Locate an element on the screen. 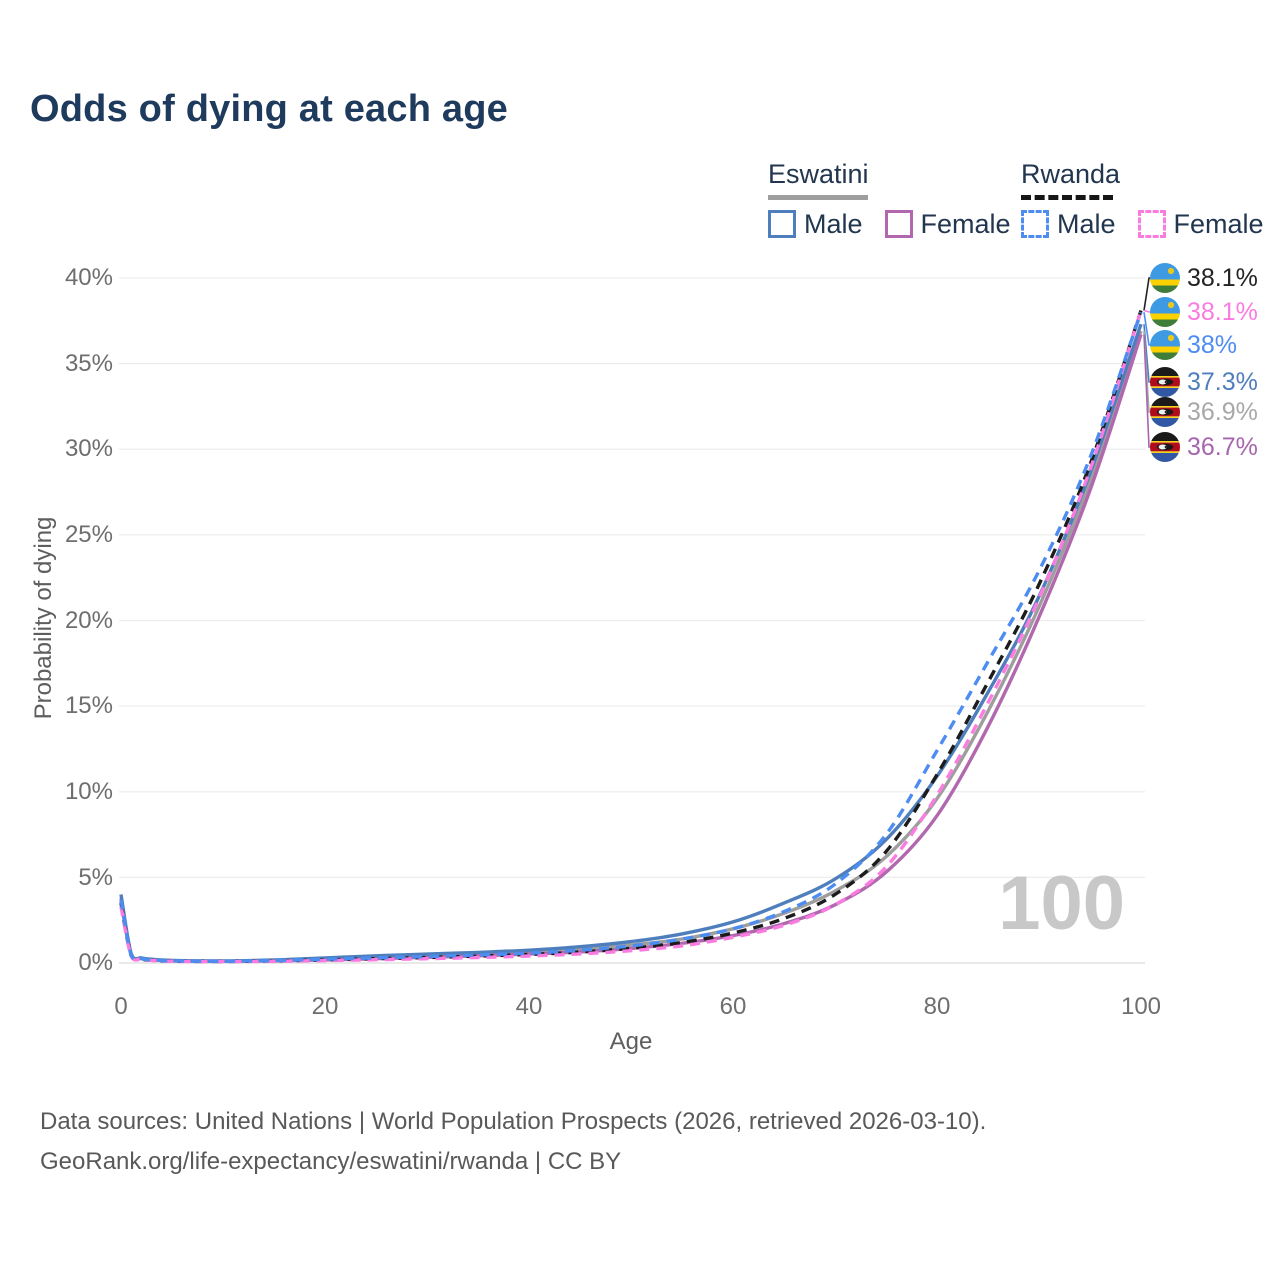 The height and width of the screenshot is (1280, 1280). eswatini-male-swatch-icon is located at coordinates (782, 224).